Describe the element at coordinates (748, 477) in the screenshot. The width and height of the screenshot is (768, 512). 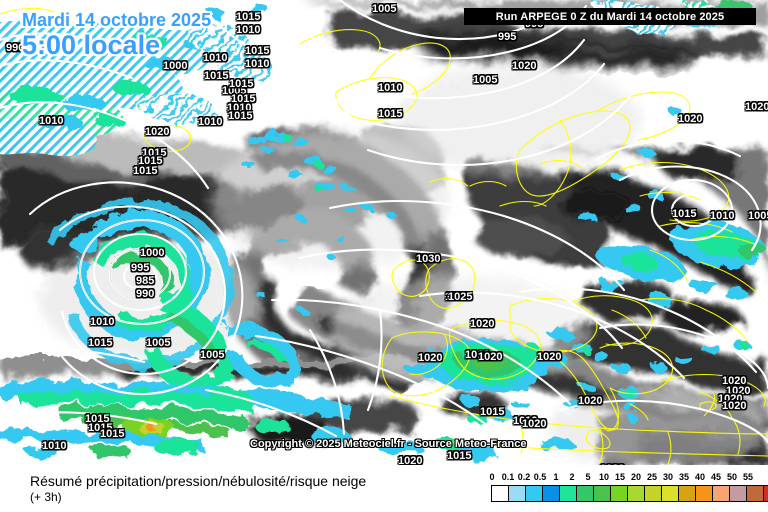
I see `legend-tick: 55` at that location.